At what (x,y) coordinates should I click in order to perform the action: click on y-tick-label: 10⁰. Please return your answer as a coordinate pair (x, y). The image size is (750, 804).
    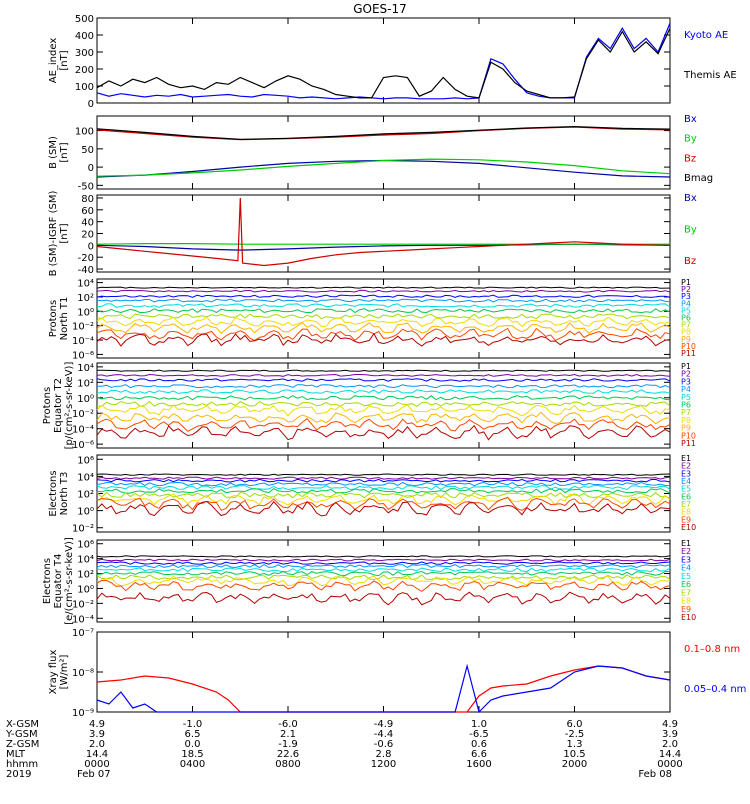
    Looking at the image, I should click on (85, 512).